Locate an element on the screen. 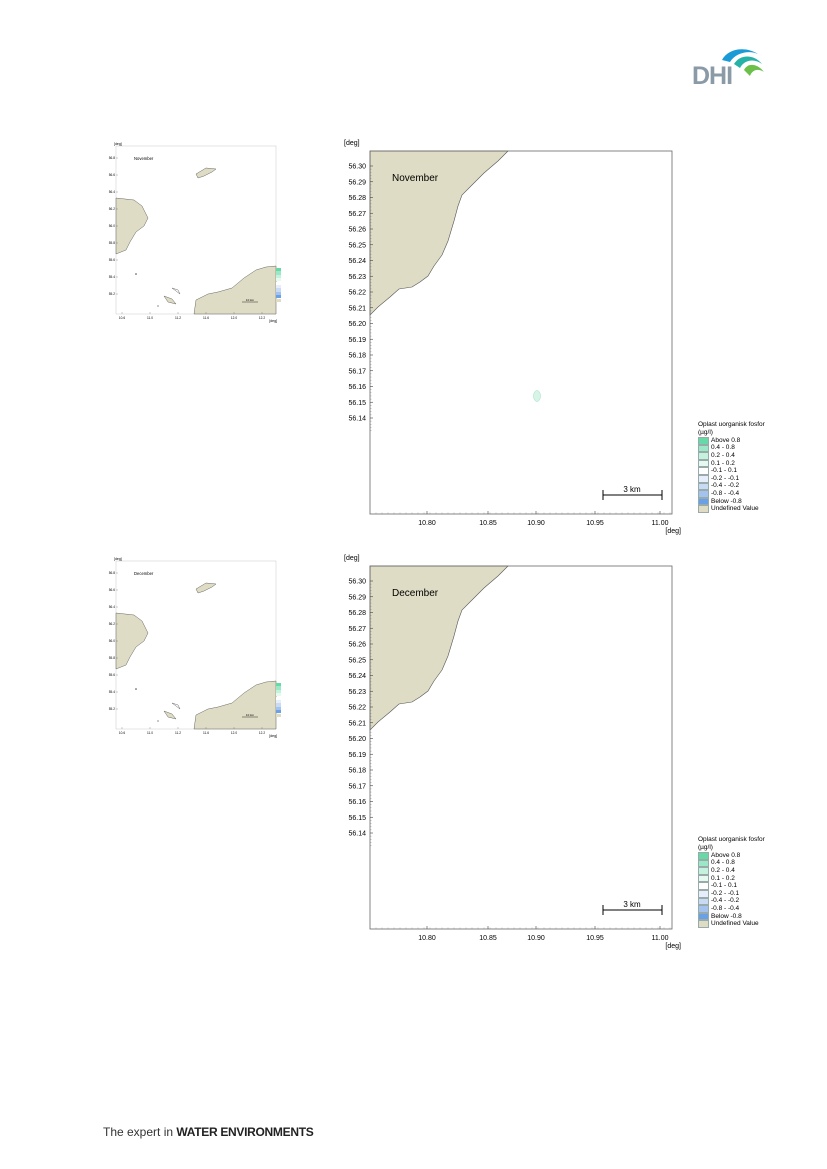 The width and height of the screenshot is (827, 1169). legend-item: 0.1 - 0.2 is located at coordinates (731, 879).